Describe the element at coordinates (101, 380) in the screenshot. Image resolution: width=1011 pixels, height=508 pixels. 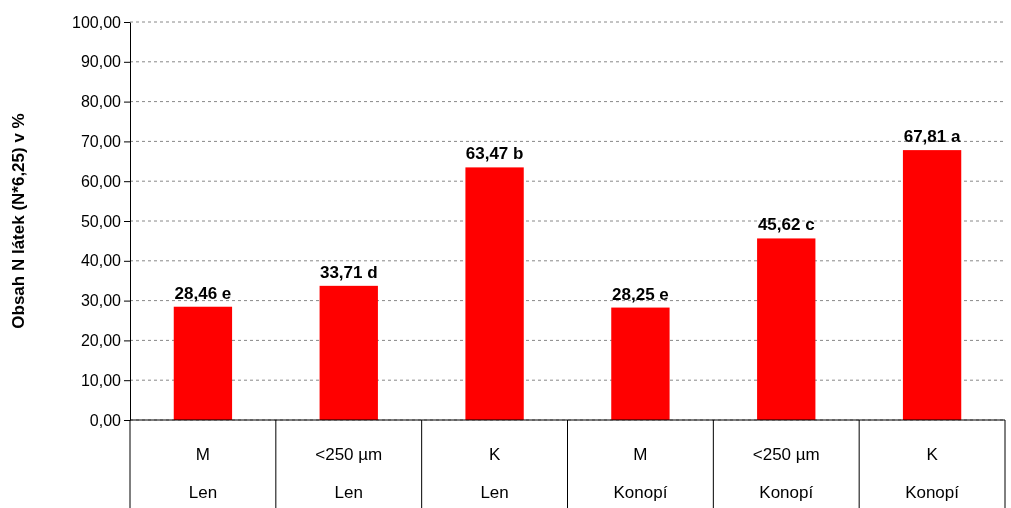
I see `y-tick-label: 10,00` at that location.